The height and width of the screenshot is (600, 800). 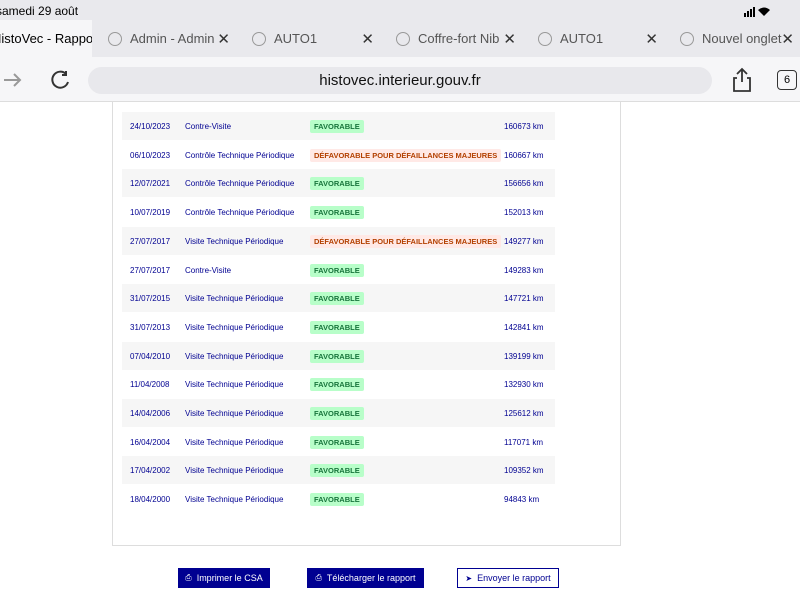 What do you see at coordinates (524, 213) in the screenshot?
I see `mileage: 152013 km` at bounding box center [524, 213].